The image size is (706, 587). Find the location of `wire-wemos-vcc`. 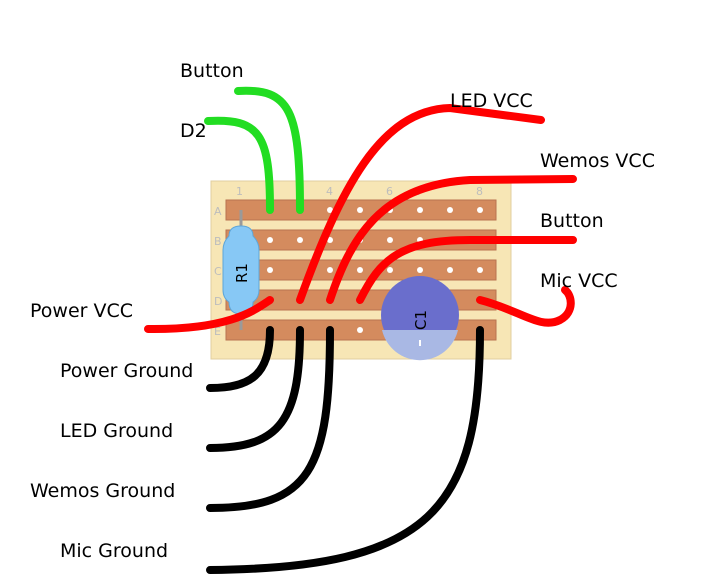

wire-wemos-vcc is located at coordinates (451, 239).